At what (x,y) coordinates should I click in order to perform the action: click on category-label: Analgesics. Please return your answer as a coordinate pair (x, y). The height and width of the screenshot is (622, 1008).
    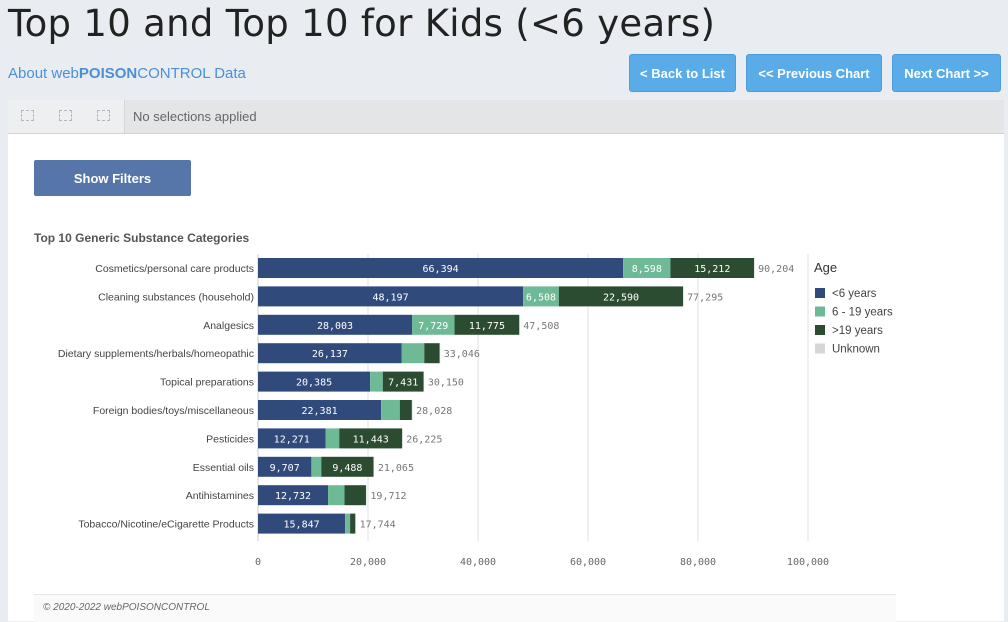
    Looking at the image, I should click on (228, 326).